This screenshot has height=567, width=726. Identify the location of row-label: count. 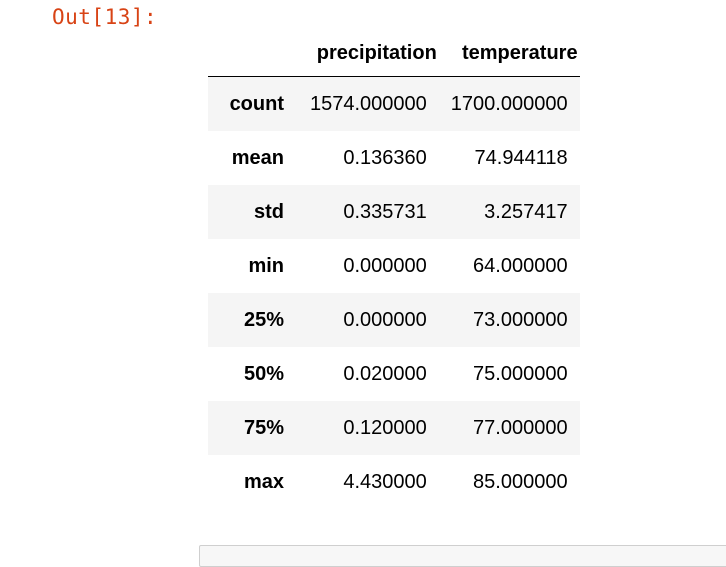
(256, 103).